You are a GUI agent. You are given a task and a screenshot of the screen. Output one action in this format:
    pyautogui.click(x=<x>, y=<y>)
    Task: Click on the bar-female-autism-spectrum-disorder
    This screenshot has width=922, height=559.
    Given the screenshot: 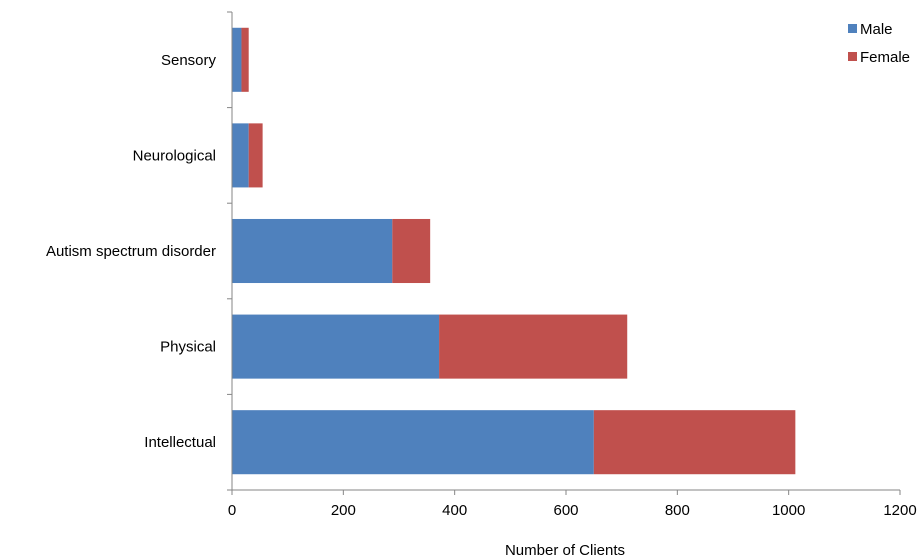 What is the action you would take?
    pyautogui.click(x=411, y=251)
    